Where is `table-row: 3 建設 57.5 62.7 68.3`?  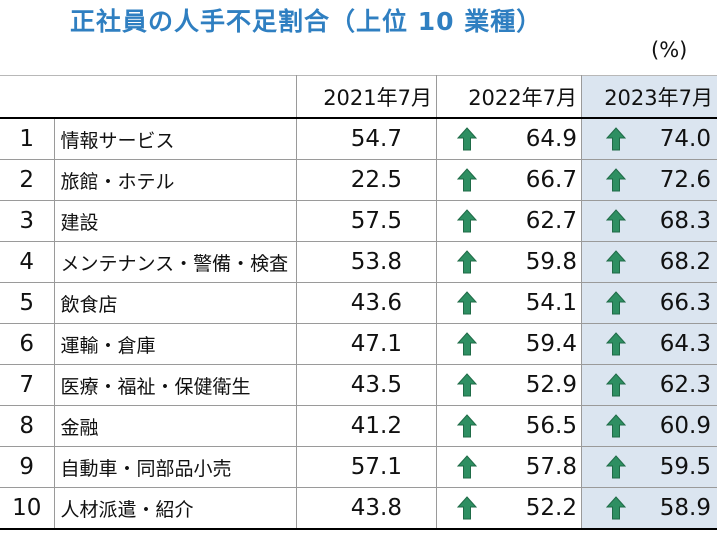 table-row: 3 建設 57.5 62.7 68.3 is located at coordinates (358, 221).